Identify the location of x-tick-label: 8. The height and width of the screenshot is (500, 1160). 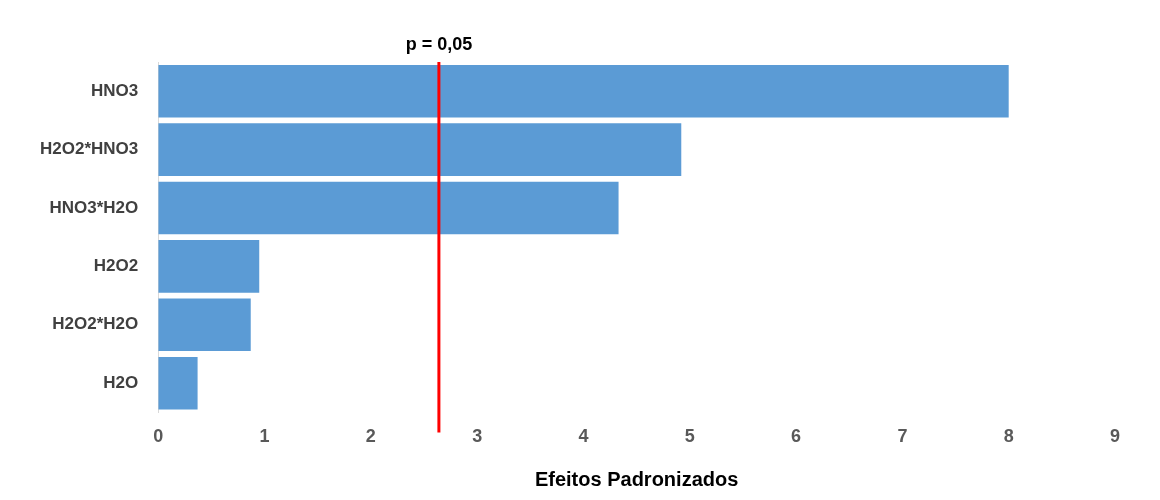
(1008, 436).